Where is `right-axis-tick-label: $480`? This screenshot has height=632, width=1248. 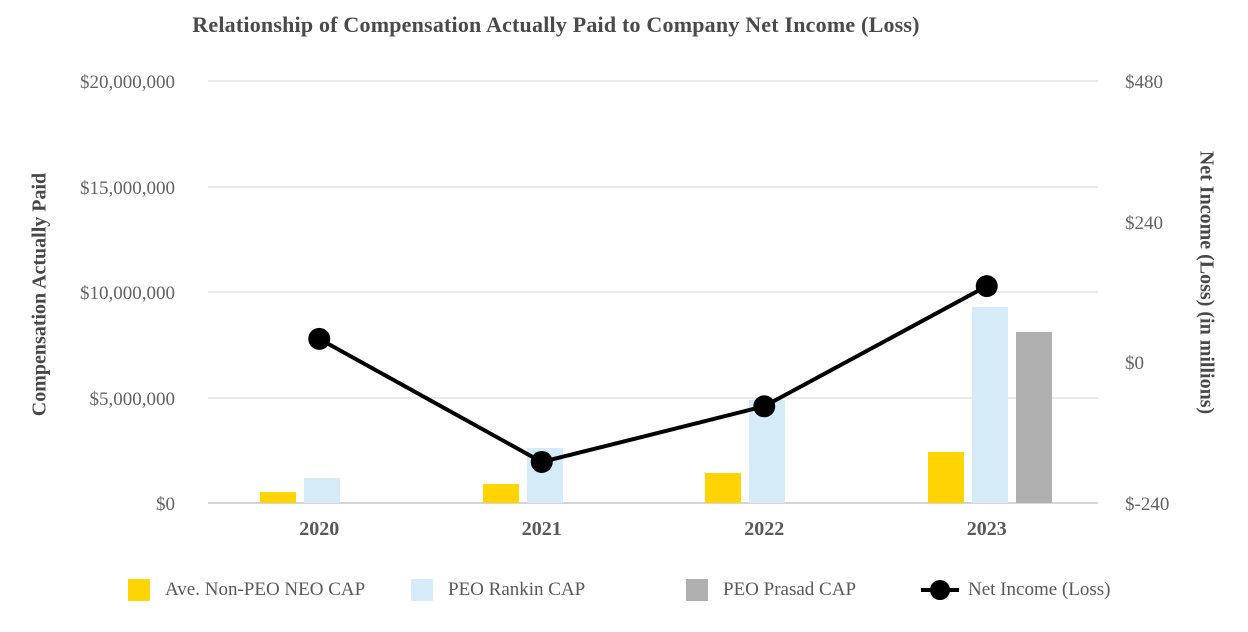 right-axis-tick-label: $480 is located at coordinates (1144, 82).